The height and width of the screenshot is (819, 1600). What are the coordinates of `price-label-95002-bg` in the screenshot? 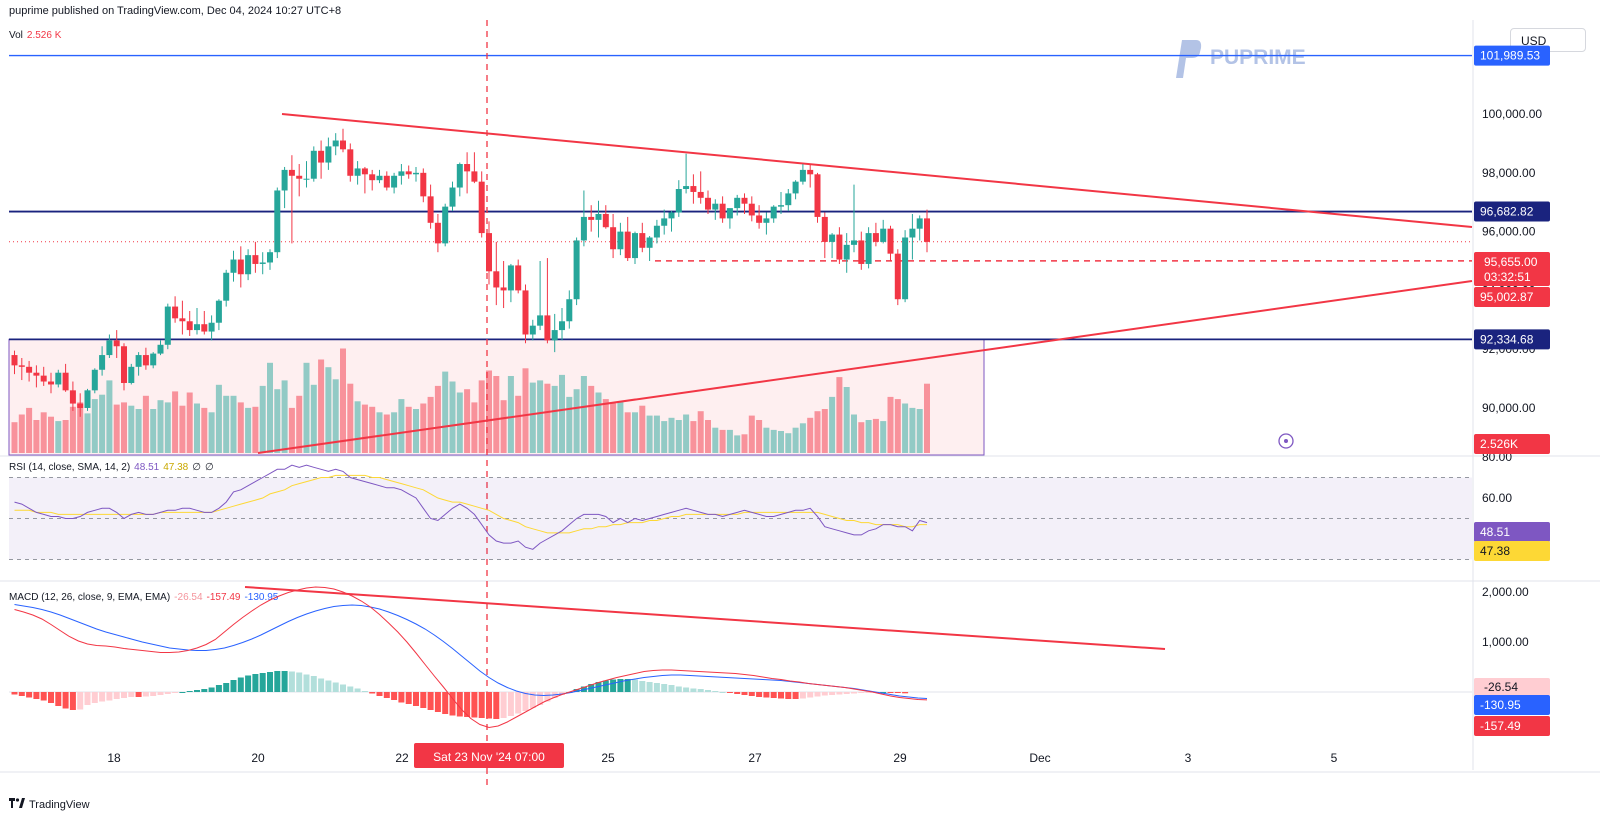 It's located at (1512, 297).